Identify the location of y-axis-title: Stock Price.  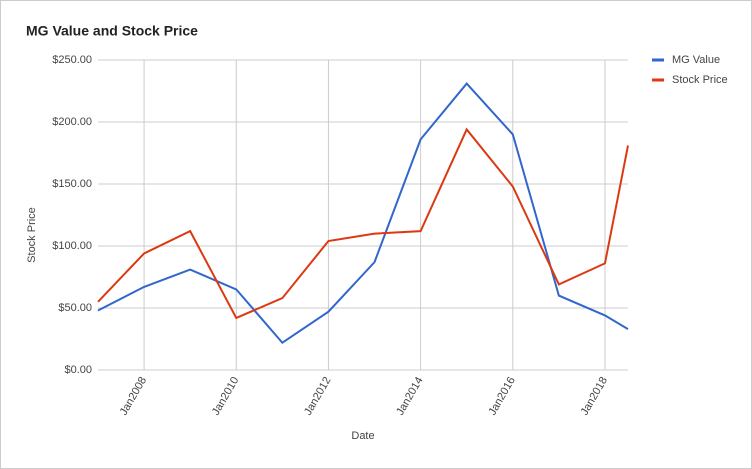
(32, 235).